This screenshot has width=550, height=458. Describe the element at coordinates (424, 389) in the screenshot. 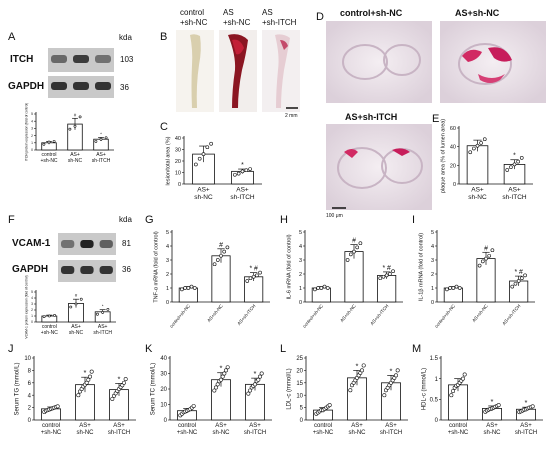

I see `y-axis-label: HDL-c (mmol/L)` at that location.